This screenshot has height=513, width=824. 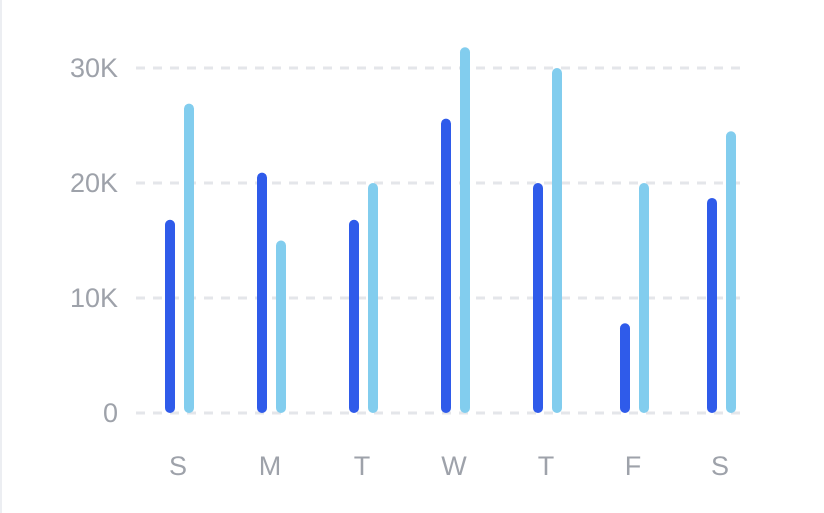 What do you see at coordinates (94, 68) in the screenshot?
I see `y-tick-label: 30K` at bounding box center [94, 68].